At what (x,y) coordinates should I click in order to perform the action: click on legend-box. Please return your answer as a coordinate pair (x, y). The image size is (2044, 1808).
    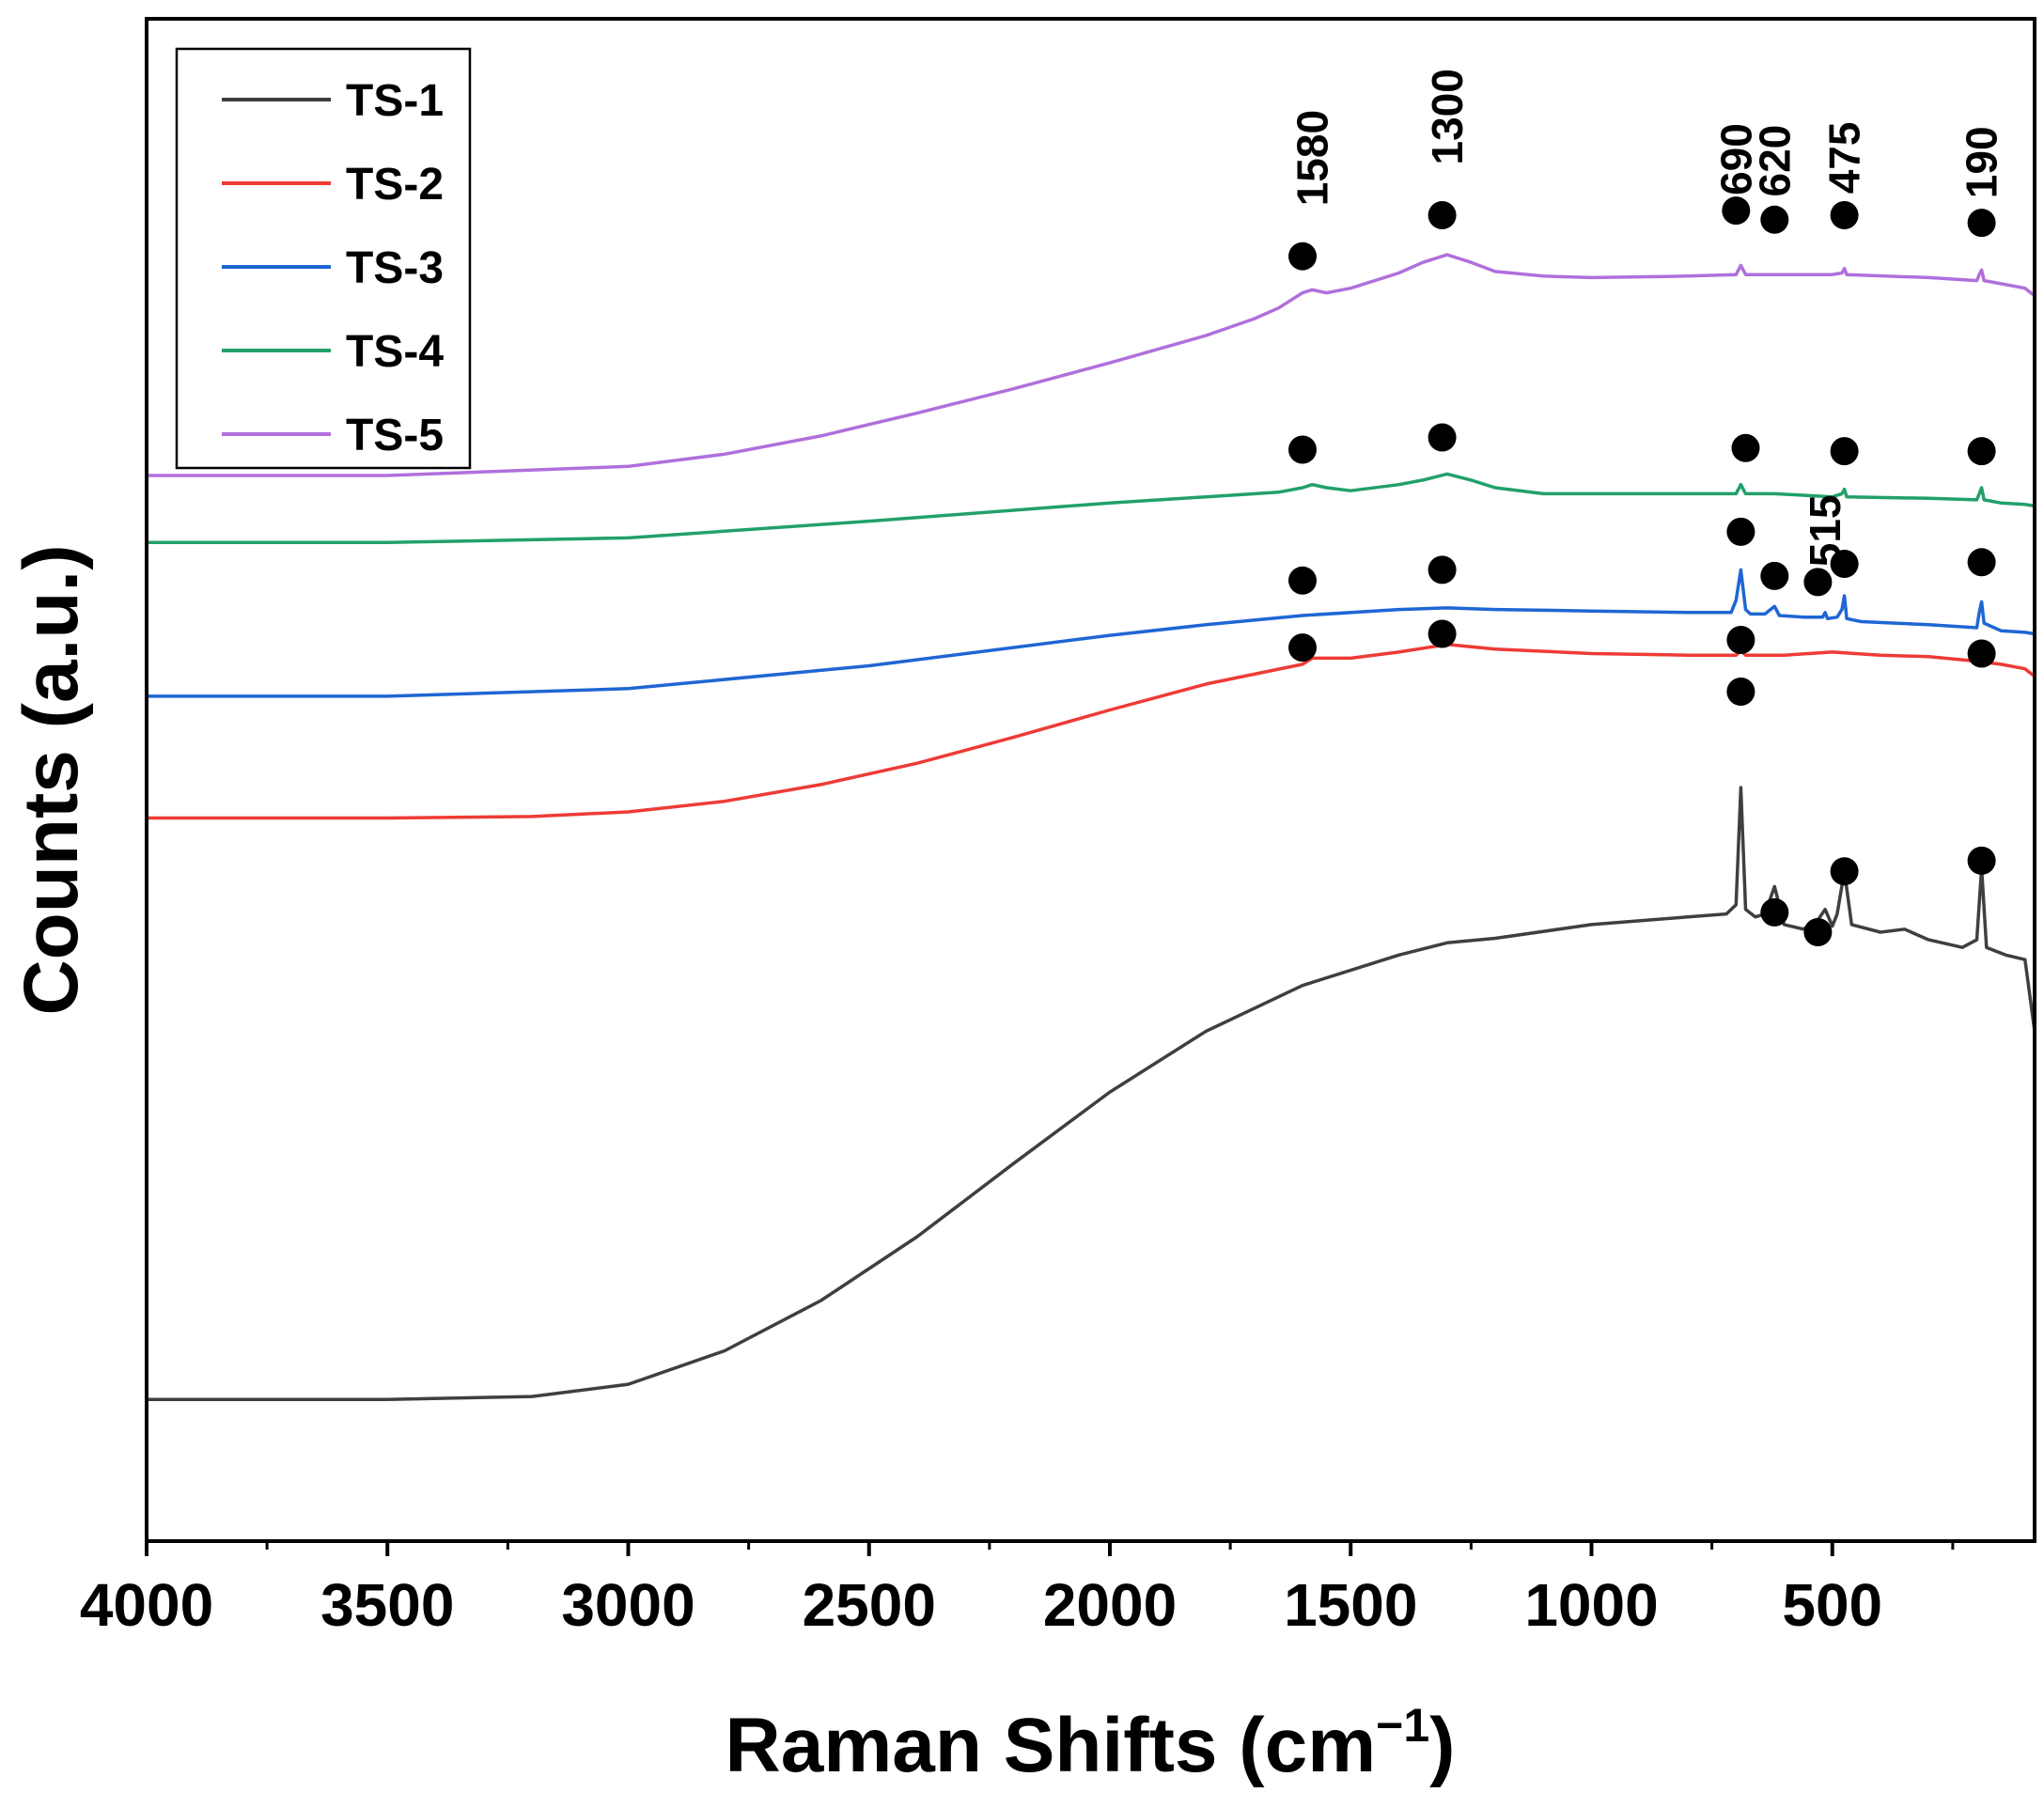
    Looking at the image, I should click on (323, 258).